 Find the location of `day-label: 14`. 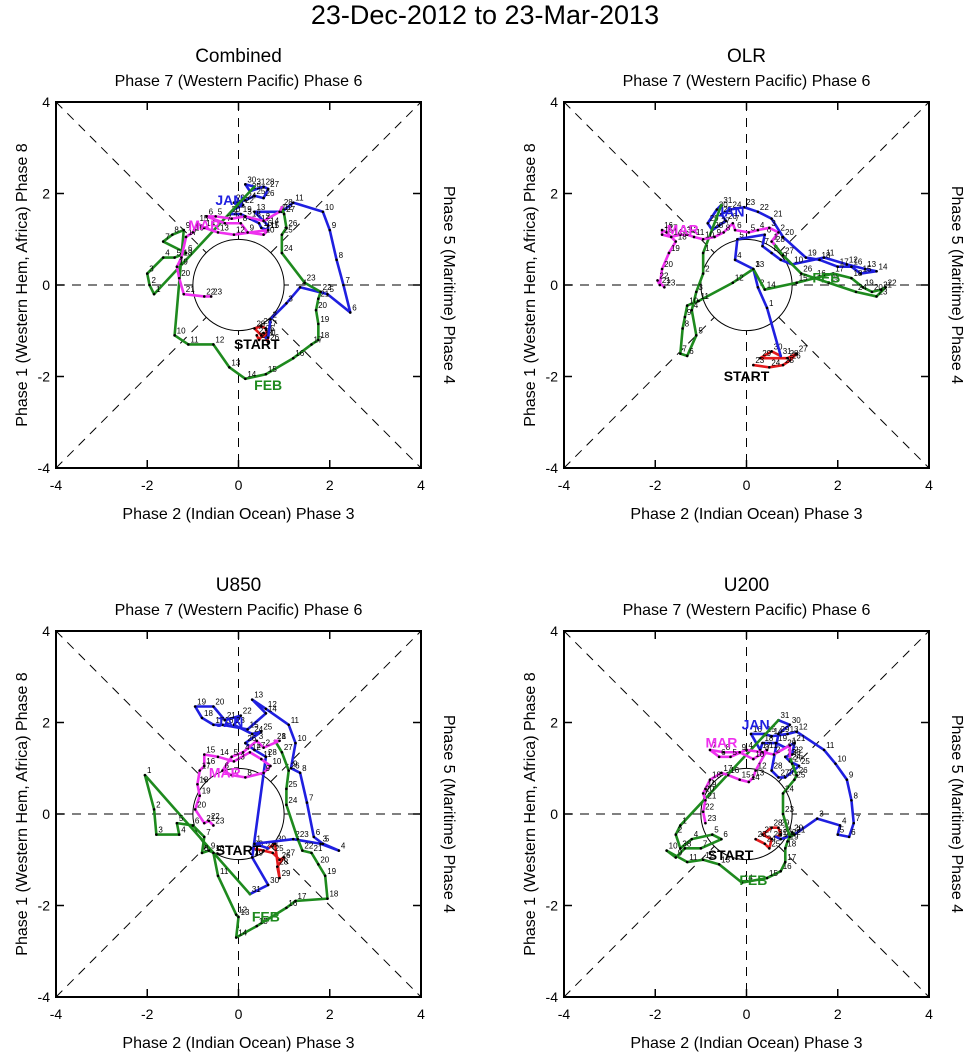

day-label: 14 is located at coordinates (242, 933).